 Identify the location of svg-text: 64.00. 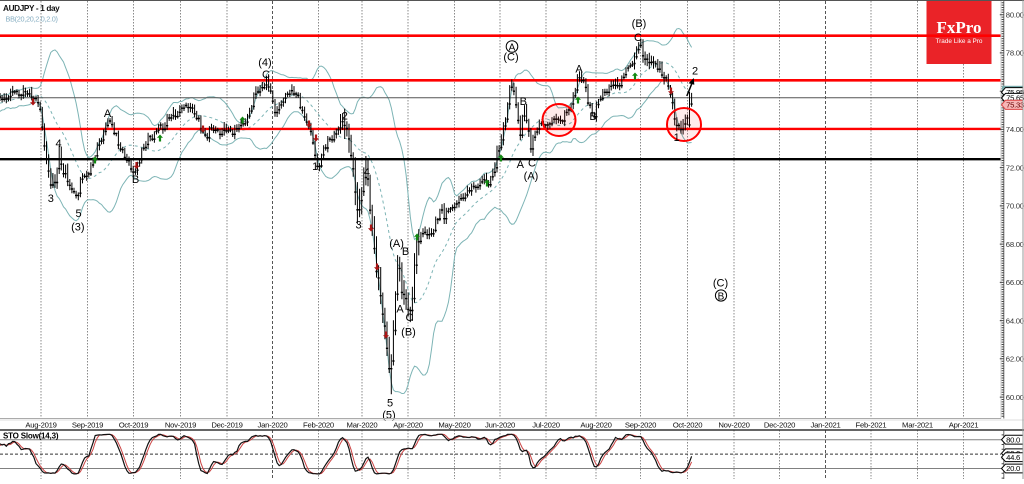
(1015, 320).